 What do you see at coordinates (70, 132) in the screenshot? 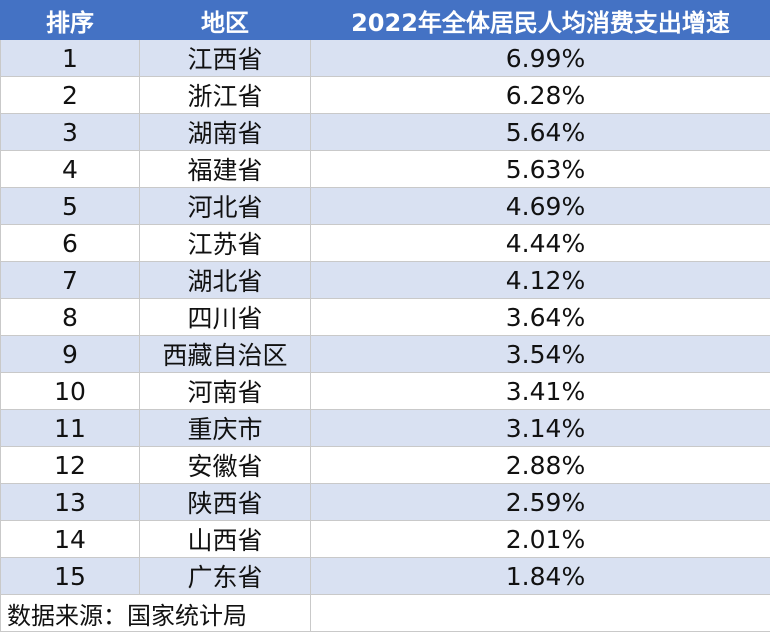
I see `rank-cell: 3` at bounding box center [70, 132].